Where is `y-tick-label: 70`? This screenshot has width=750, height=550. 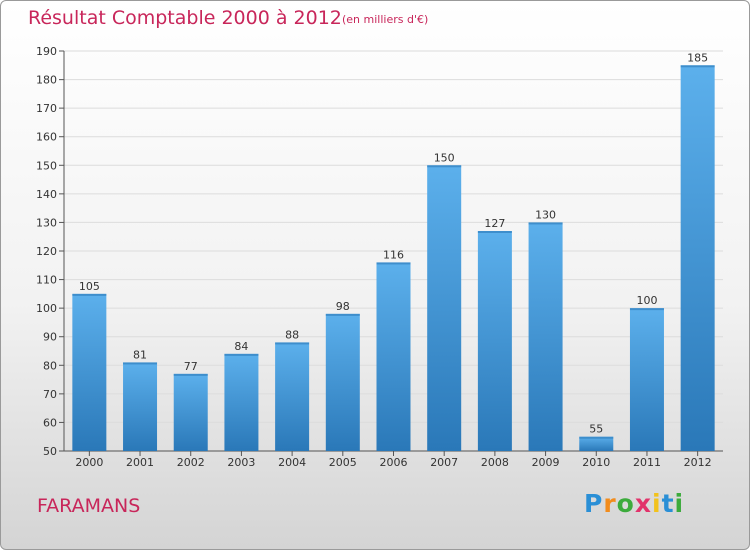
y-tick-label: 70 is located at coordinates (50, 394).